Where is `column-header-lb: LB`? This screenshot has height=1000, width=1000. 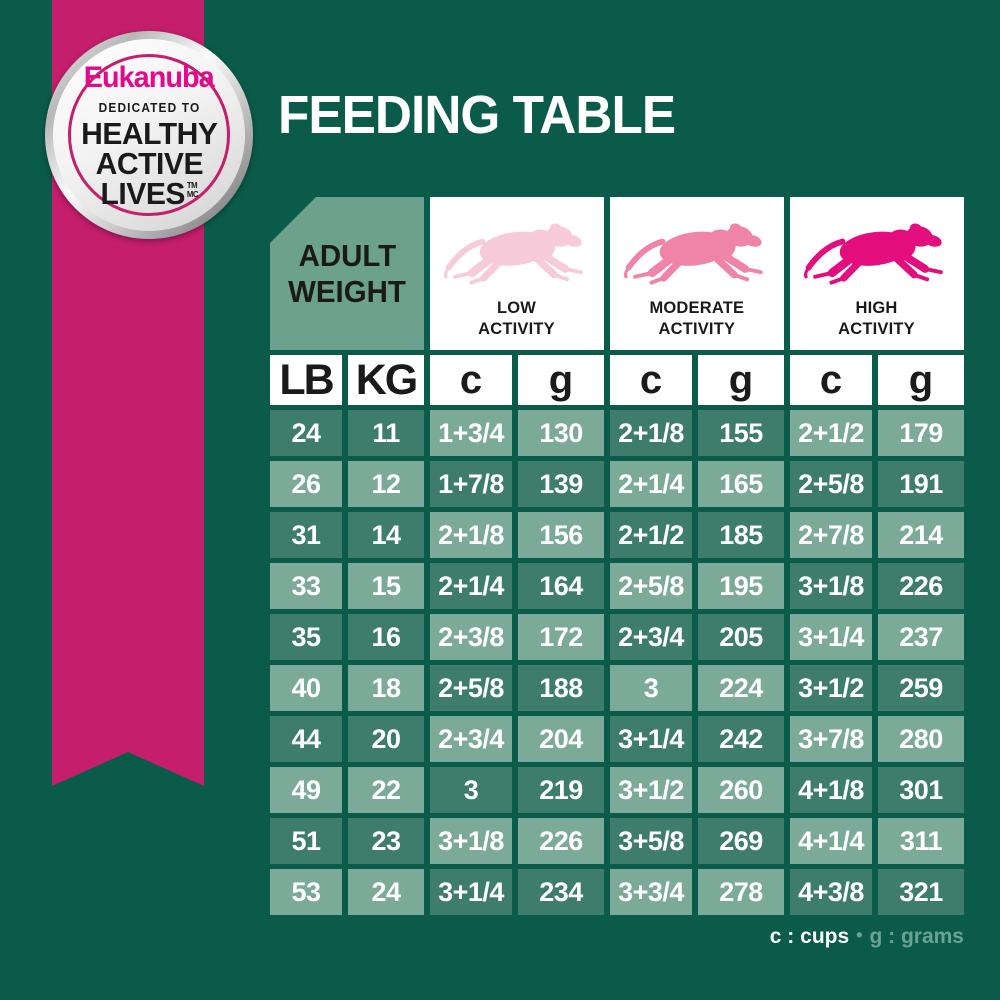 column-header-lb: LB is located at coordinates (306, 380).